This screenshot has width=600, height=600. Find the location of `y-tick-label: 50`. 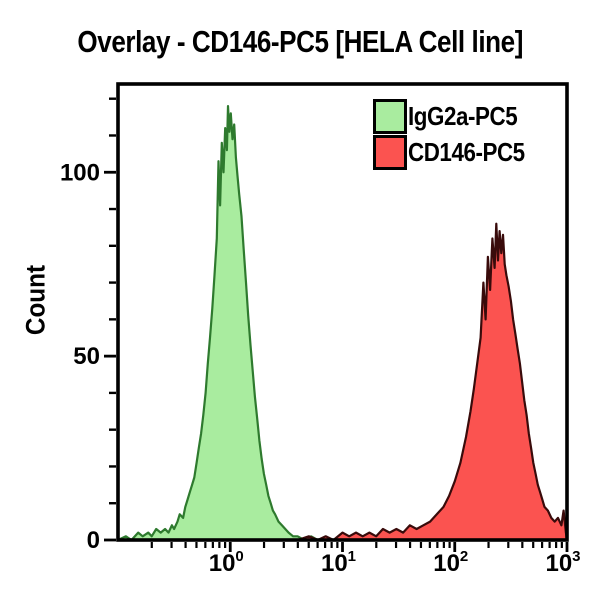

y-tick-label: 50 is located at coordinates (86, 356).